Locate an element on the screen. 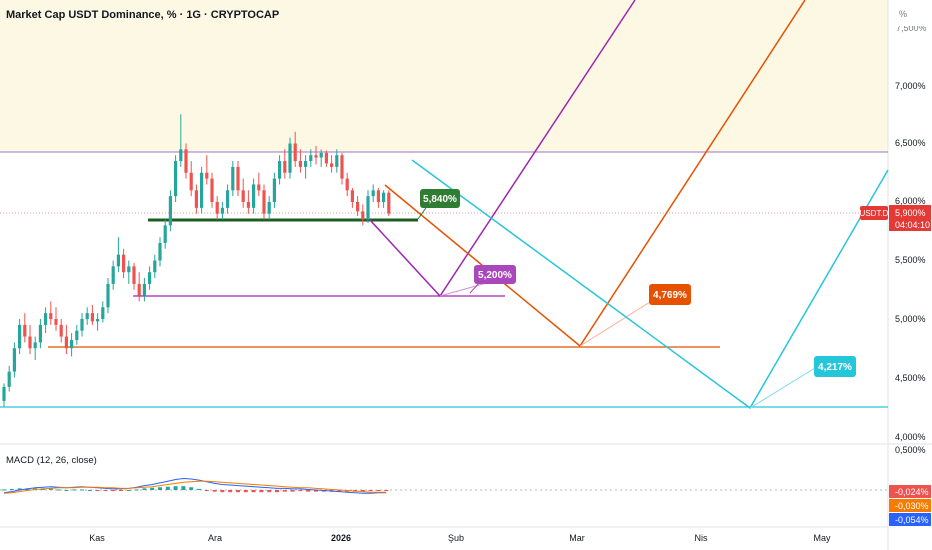 Image resolution: width=932 pixels, height=550 pixels. purple-target-connector is located at coordinates (465, 289).